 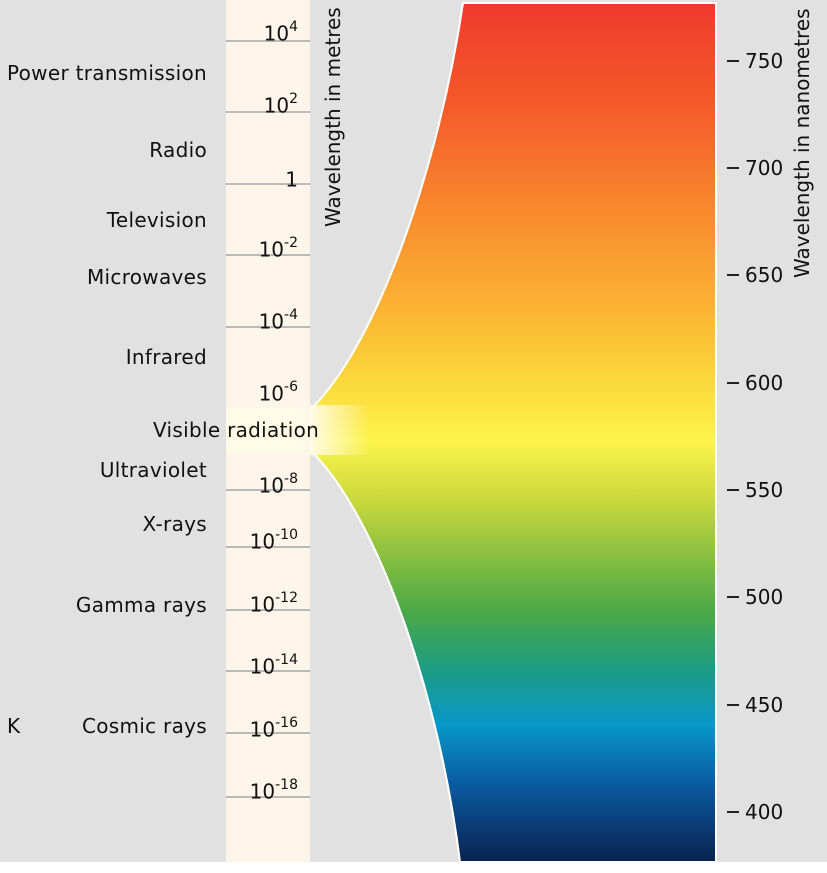 I want to click on label-radio: Radio, so click(x=178, y=150).